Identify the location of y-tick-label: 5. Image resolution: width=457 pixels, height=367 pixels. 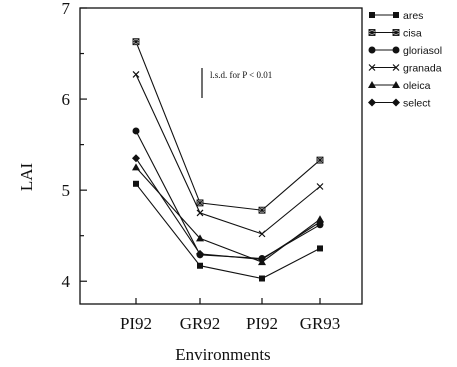
(66, 190).